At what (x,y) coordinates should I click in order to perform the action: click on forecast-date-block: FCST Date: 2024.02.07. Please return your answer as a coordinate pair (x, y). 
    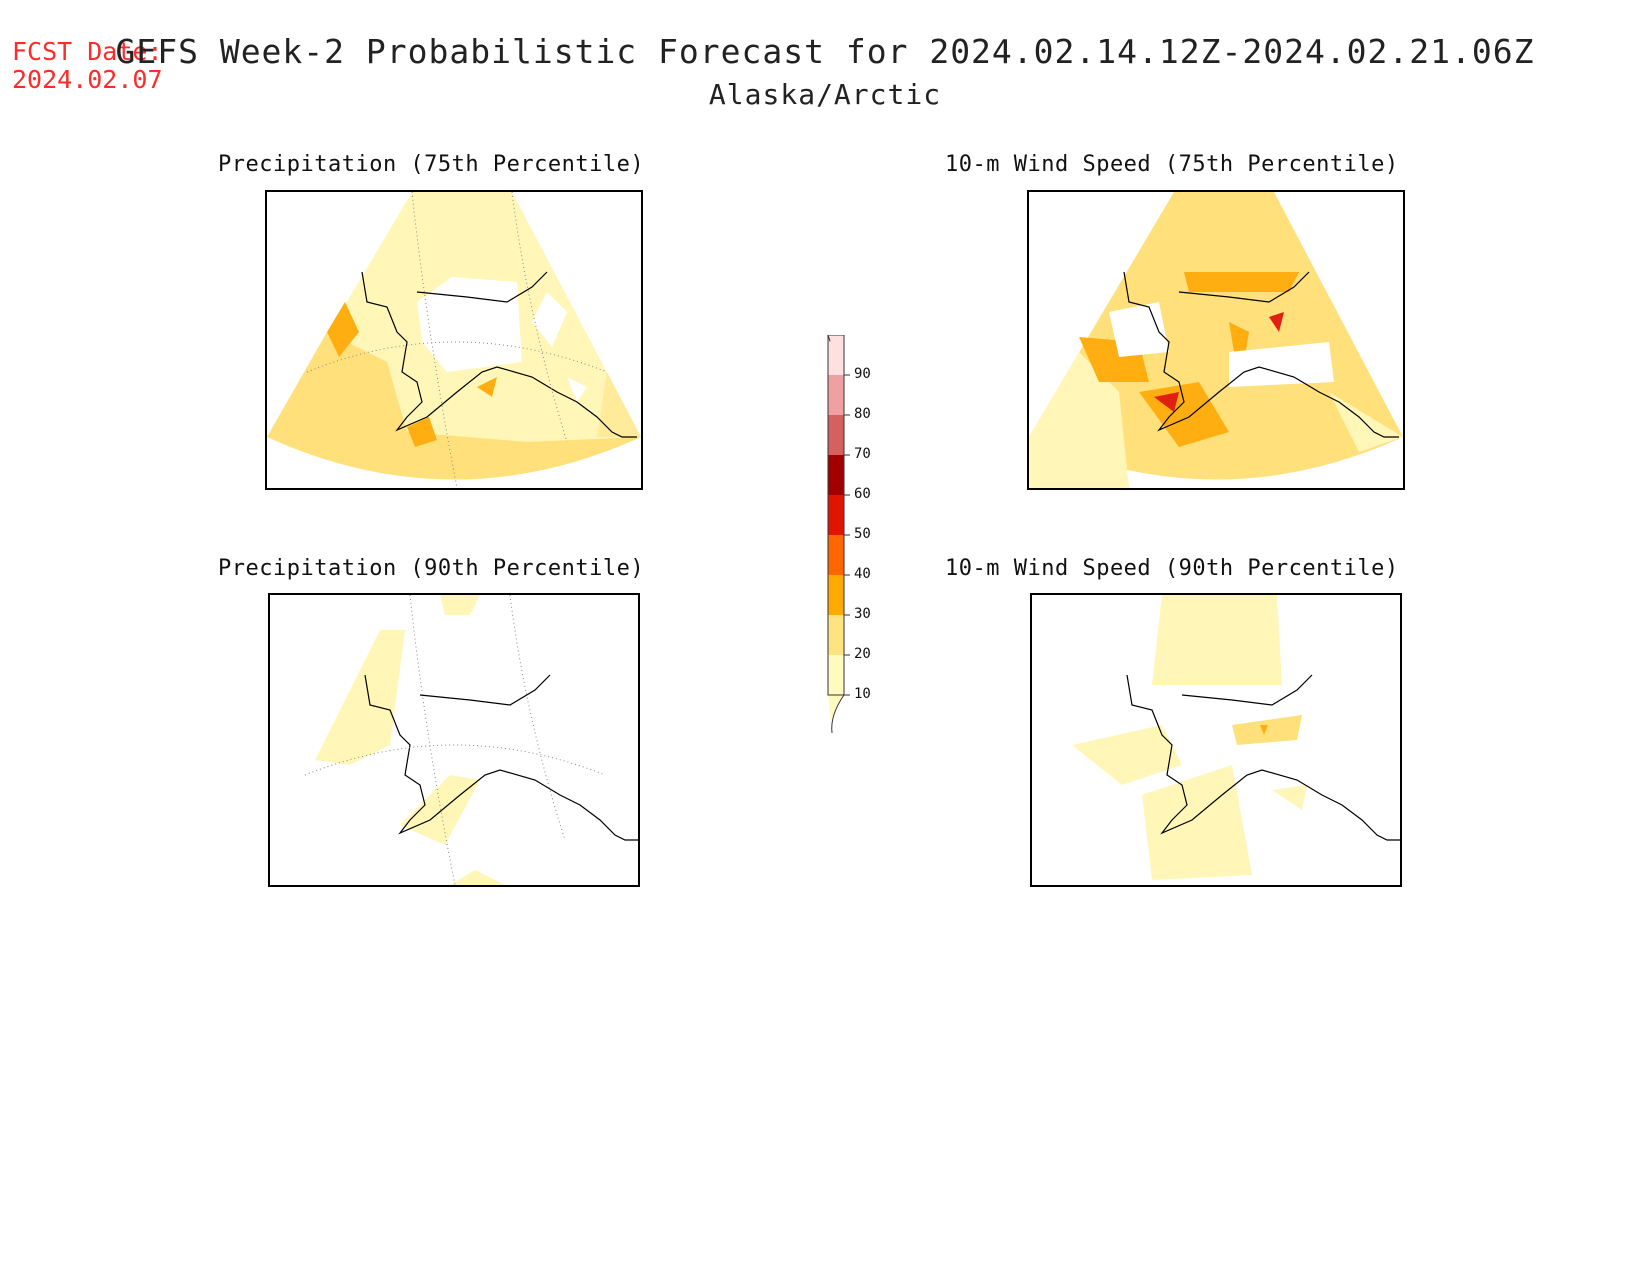
    Looking at the image, I should click on (87, 66).